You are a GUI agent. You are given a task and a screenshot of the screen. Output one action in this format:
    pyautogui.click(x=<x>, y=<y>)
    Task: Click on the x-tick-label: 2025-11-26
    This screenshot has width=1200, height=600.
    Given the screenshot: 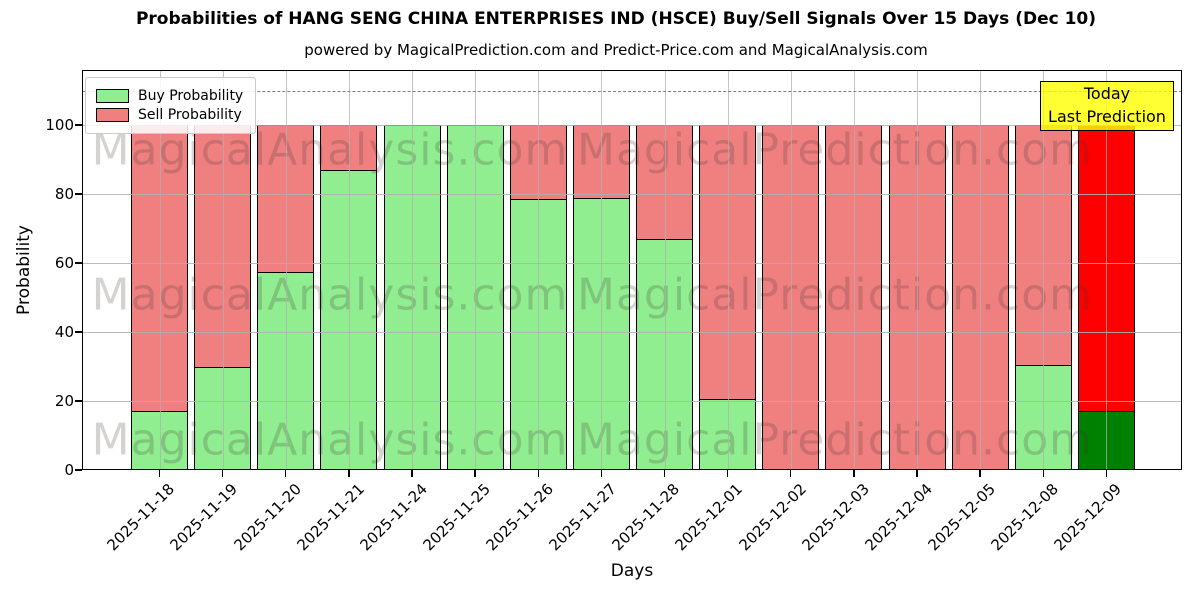 What is the action you would take?
    pyautogui.click(x=519, y=517)
    